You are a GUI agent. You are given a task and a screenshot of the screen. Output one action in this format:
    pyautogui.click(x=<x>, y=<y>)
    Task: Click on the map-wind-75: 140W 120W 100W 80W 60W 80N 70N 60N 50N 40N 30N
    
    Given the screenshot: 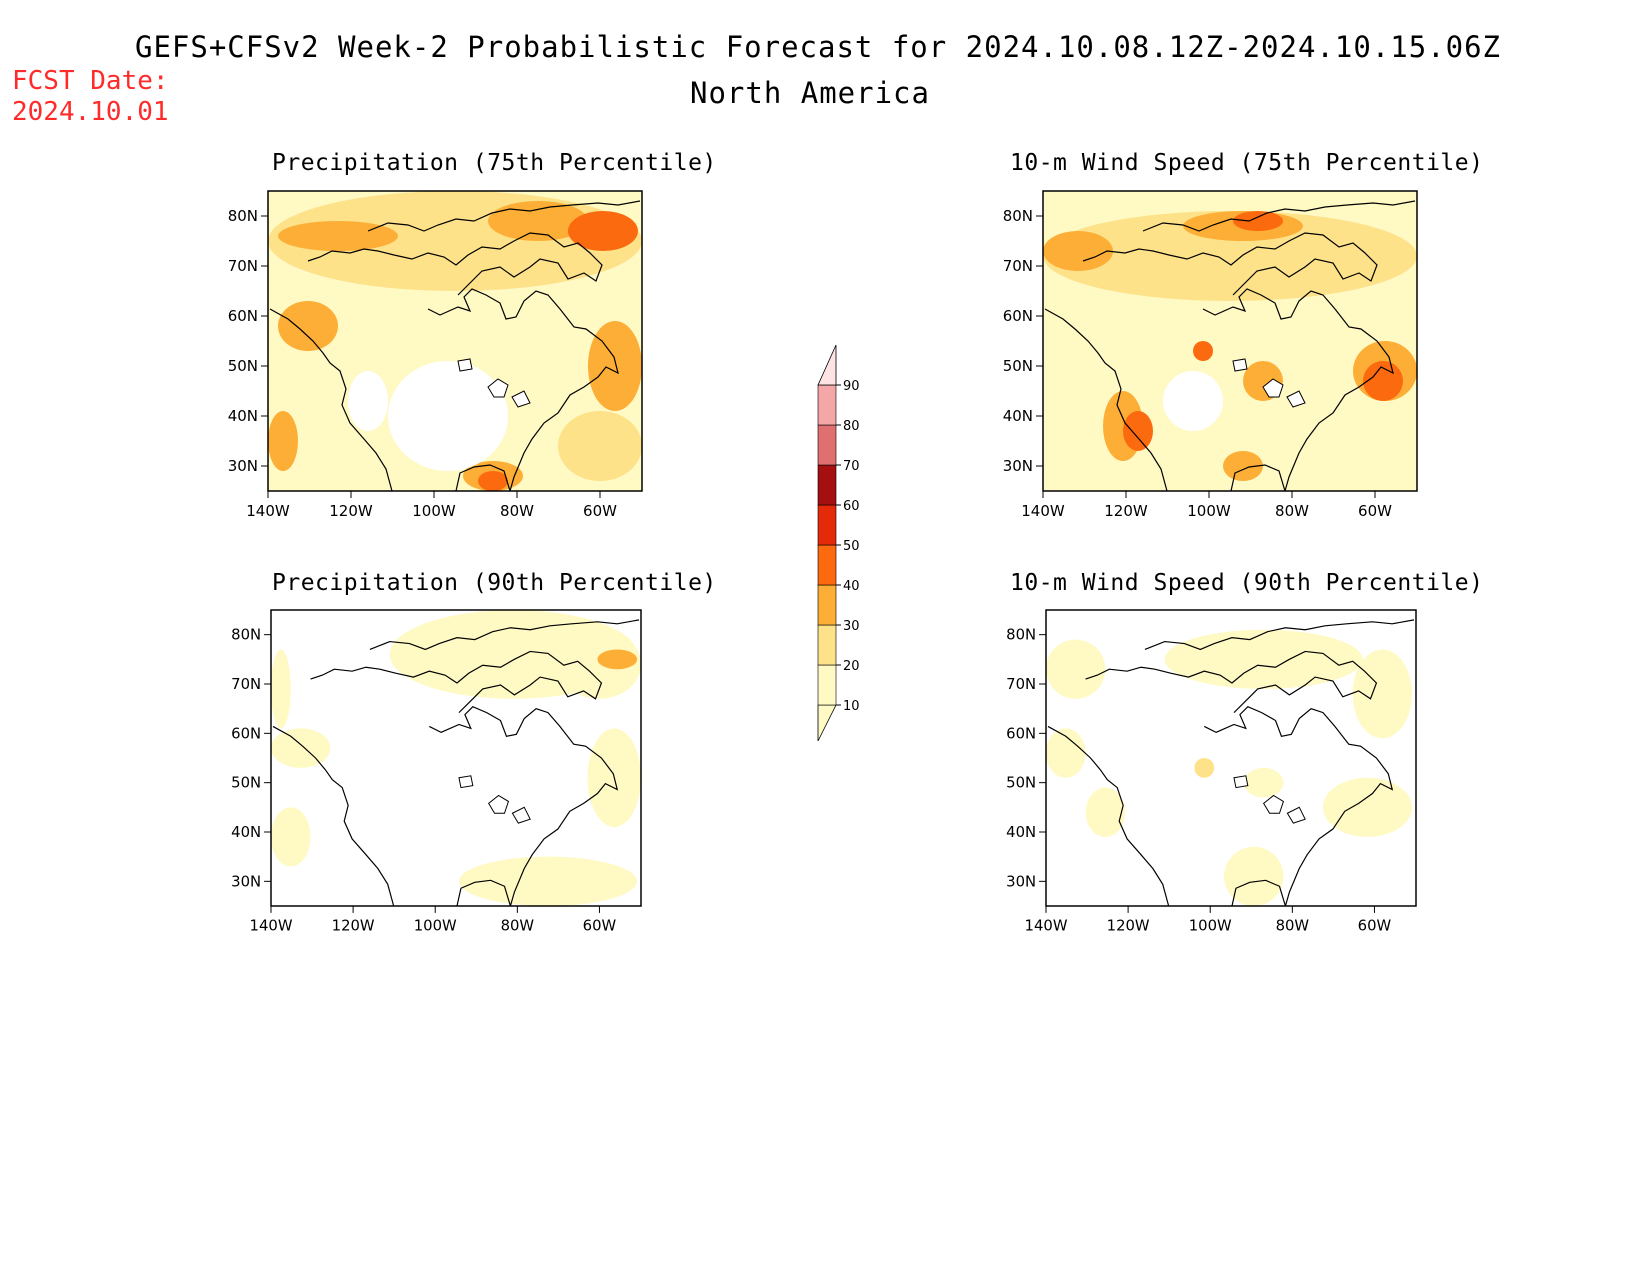 What is the action you would take?
    pyautogui.click(x=1210, y=355)
    